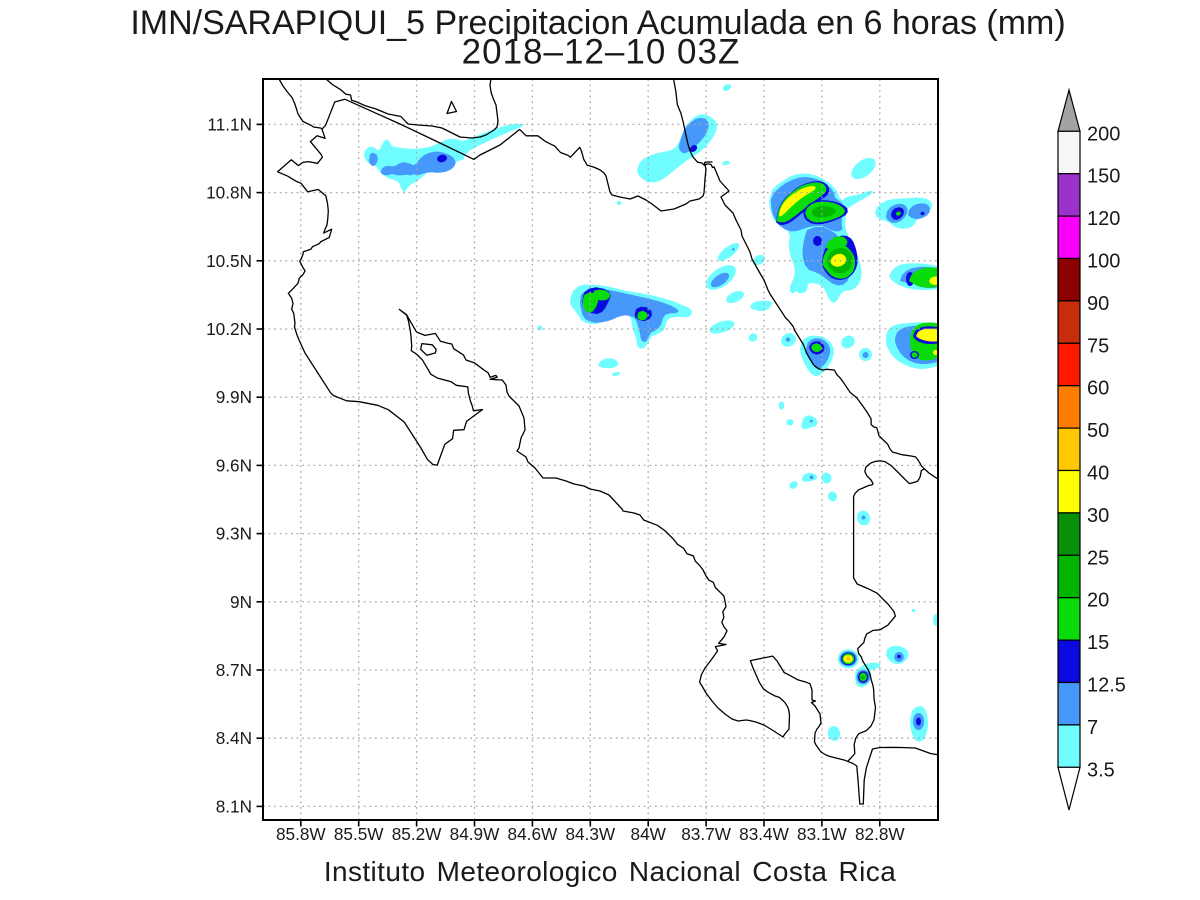 The width and height of the screenshot is (1200, 900). What do you see at coordinates (1106, 686) in the screenshot?
I see `svg-text: 12.5` at bounding box center [1106, 686].